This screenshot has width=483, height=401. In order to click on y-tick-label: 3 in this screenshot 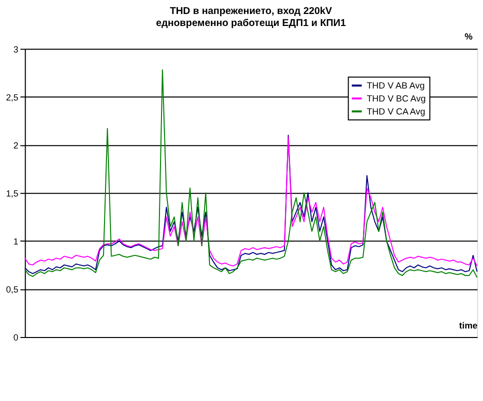, I will do `click(15, 49)`.